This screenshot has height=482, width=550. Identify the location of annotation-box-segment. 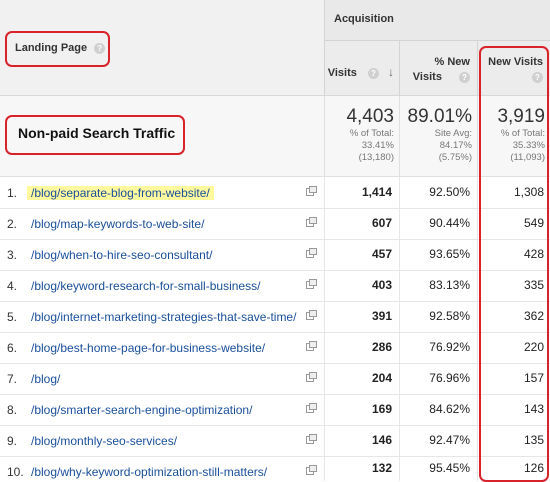
(95, 135).